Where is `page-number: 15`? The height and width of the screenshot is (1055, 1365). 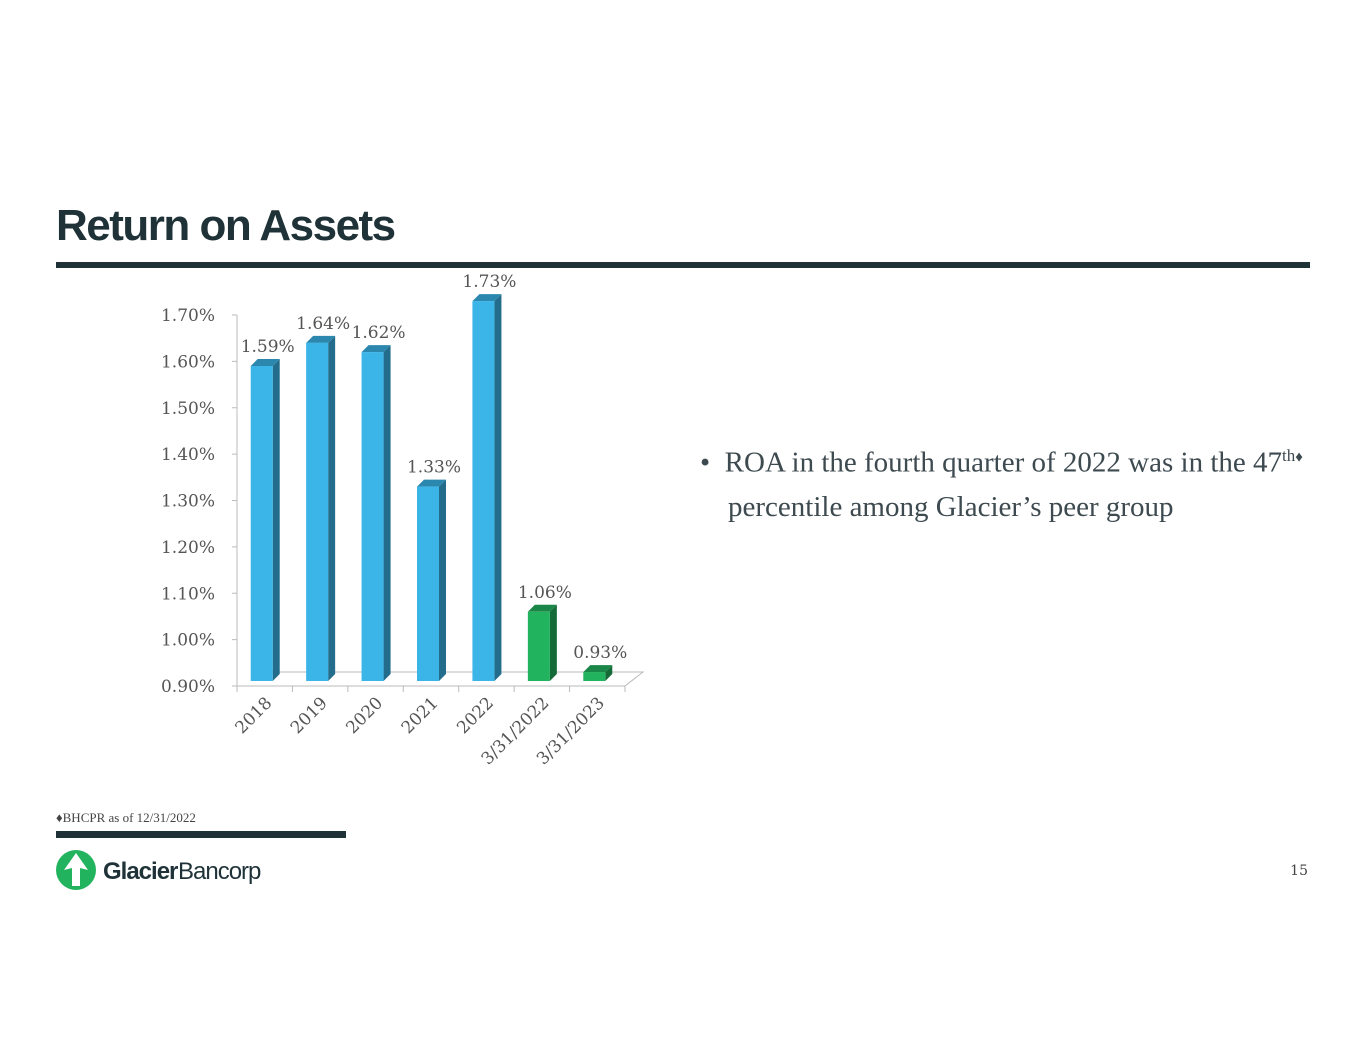
page-number: 15 is located at coordinates (1299, 871).